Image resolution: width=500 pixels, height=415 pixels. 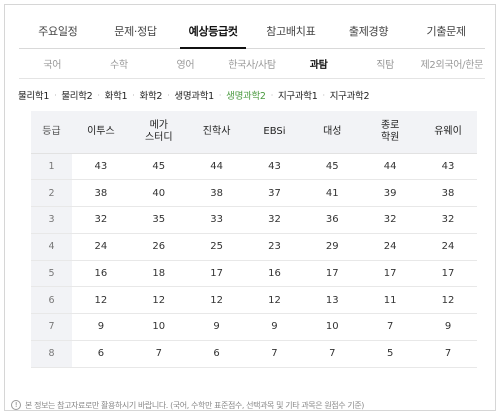 What do you see at coordinates (194, 96) in the screenshot?
I see `subject-link: 생명과학1` at bounding box center [194, 96].